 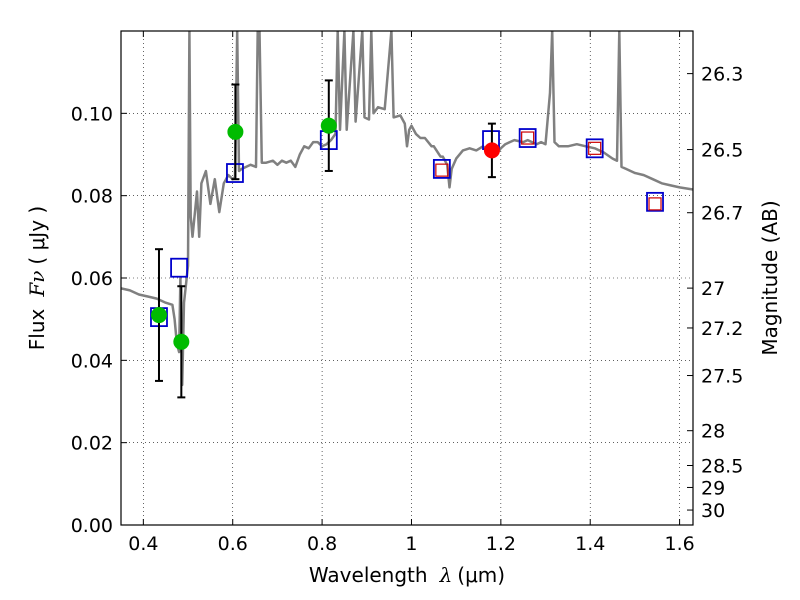 What do you see at coordinates (92, 526) in the screenshot?
I see `y-tick-label: 0.00` at bounding box center [92, 526].